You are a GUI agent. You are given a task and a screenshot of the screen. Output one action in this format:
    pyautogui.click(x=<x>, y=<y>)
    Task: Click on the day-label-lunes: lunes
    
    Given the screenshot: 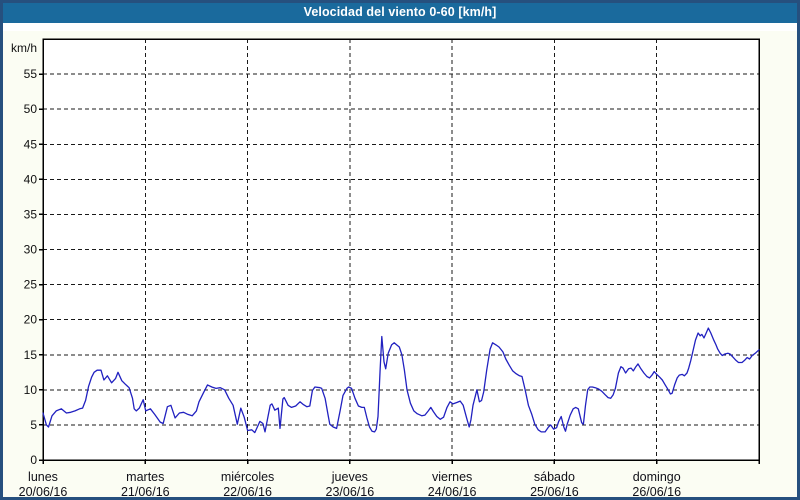 What is the action you would take?
    pyautogui.click(x=43, y=477)
    